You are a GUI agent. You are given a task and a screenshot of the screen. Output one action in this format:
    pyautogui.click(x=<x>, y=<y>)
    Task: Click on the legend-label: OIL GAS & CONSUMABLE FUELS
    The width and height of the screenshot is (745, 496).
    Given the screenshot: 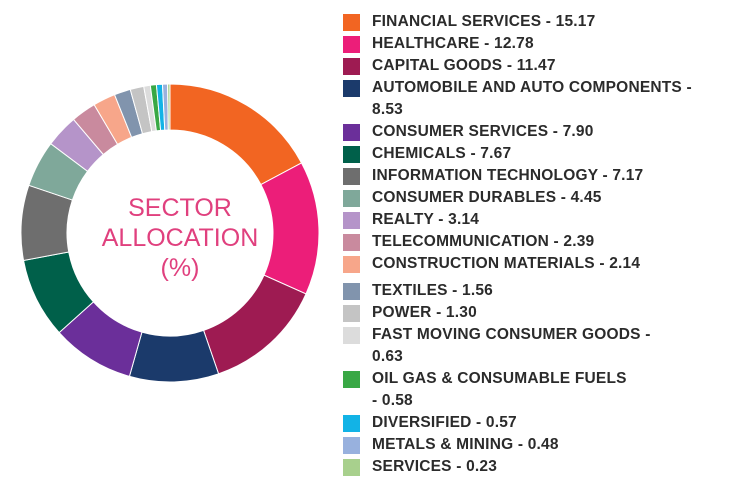 What is the action you would take?
    pyautogui.click(x=499, y=378)
    